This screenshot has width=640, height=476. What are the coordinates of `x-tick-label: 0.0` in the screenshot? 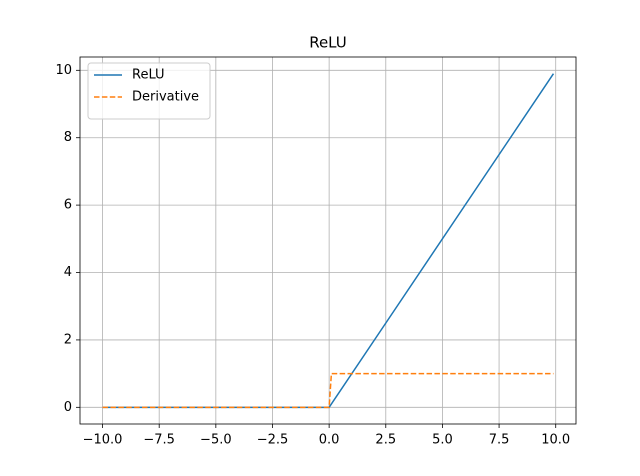 It's located at (329, 440).